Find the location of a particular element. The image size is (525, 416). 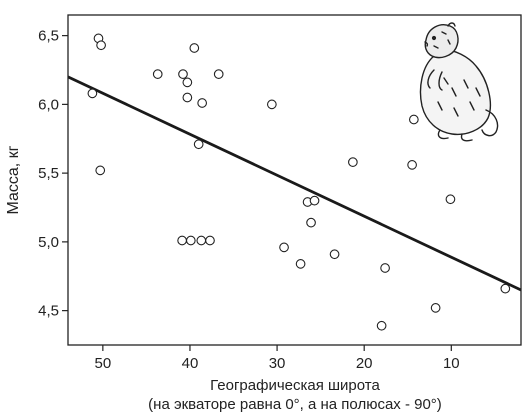

y-tick-label: 4,5 is located at coordinates (48, 311).